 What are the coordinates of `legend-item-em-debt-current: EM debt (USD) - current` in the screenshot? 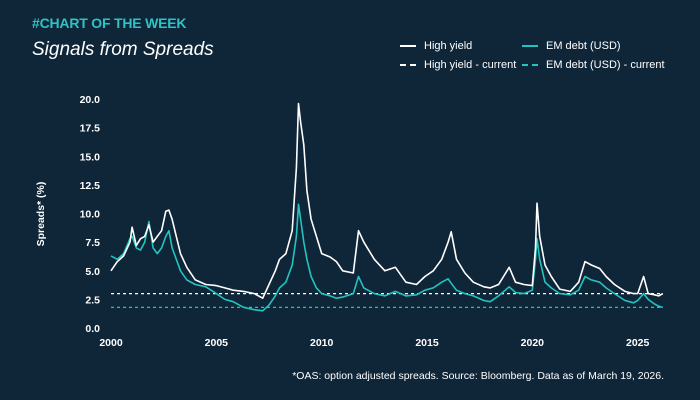 It's located at (593, 65).